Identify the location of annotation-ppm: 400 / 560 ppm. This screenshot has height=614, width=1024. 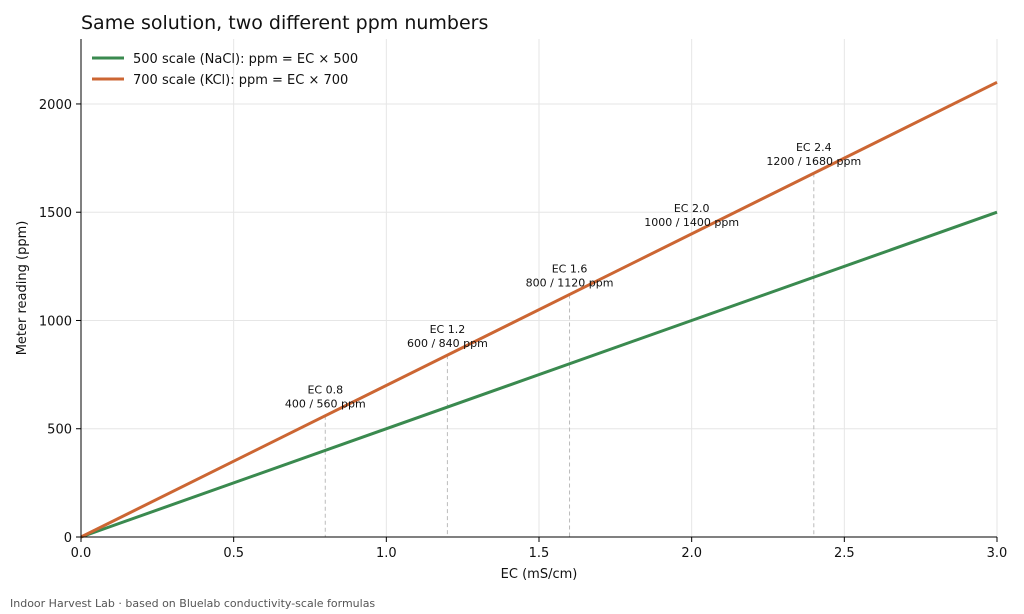
(325, 404).